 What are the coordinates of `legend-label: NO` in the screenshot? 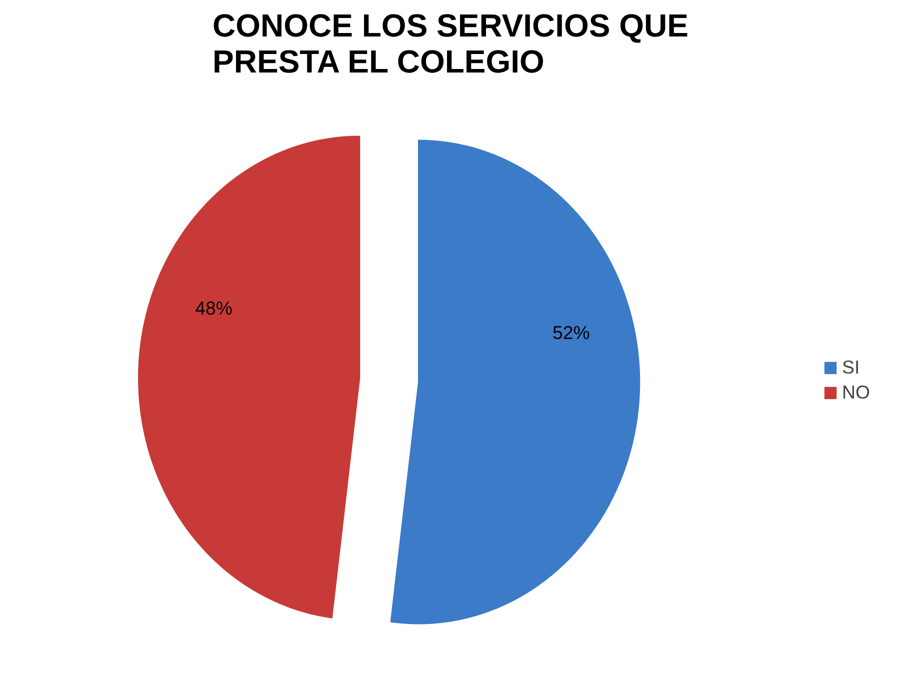 It's located at (856, 392).